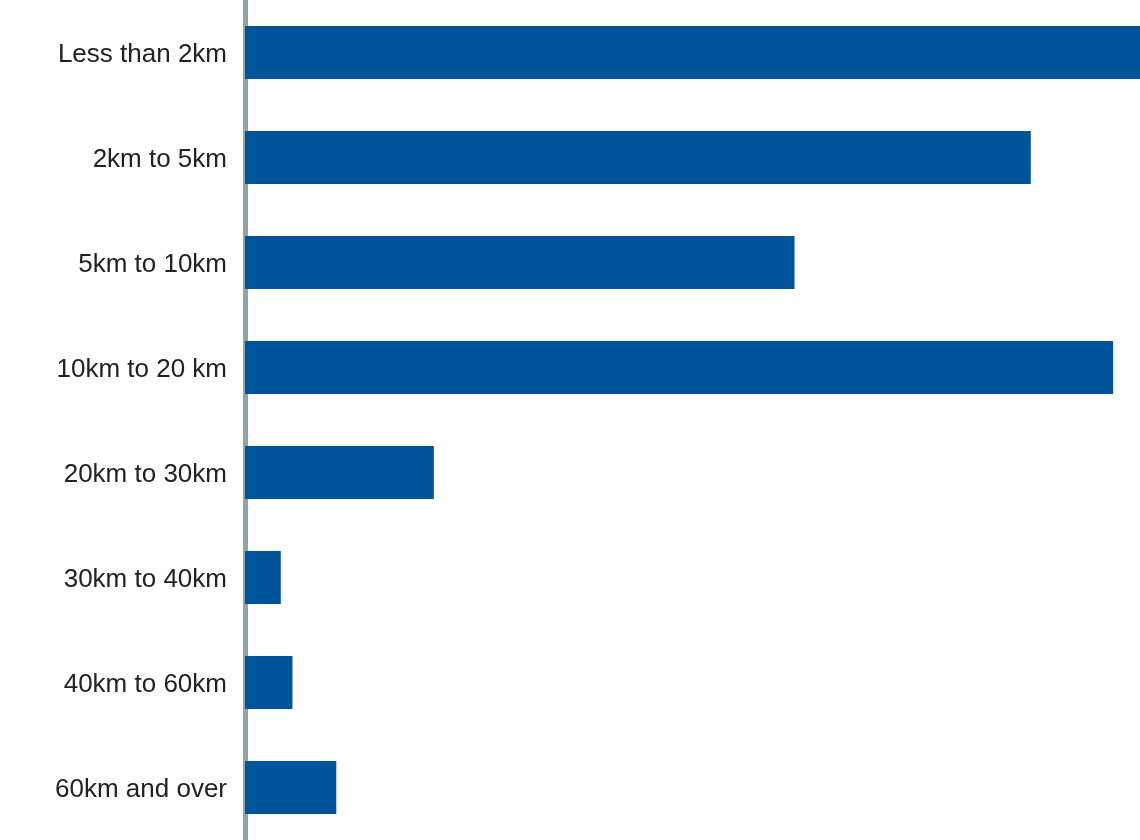  Describe the element at coordinates (145, 577) in the screenshot. I see `y-tick-label: 30km to 40km` at that location.